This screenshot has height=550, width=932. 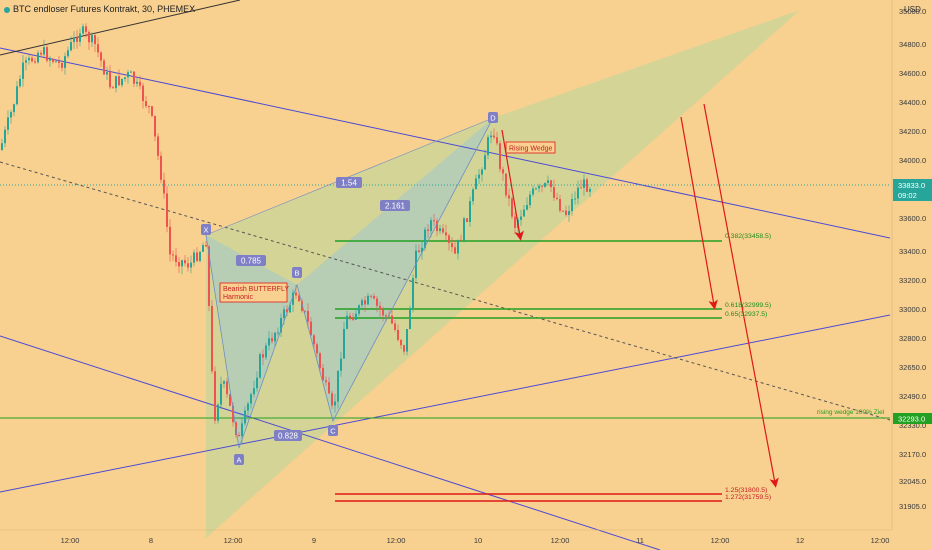 I want to click on rising-wedge-note: Rising Wedge, so click(x=530, y=147).